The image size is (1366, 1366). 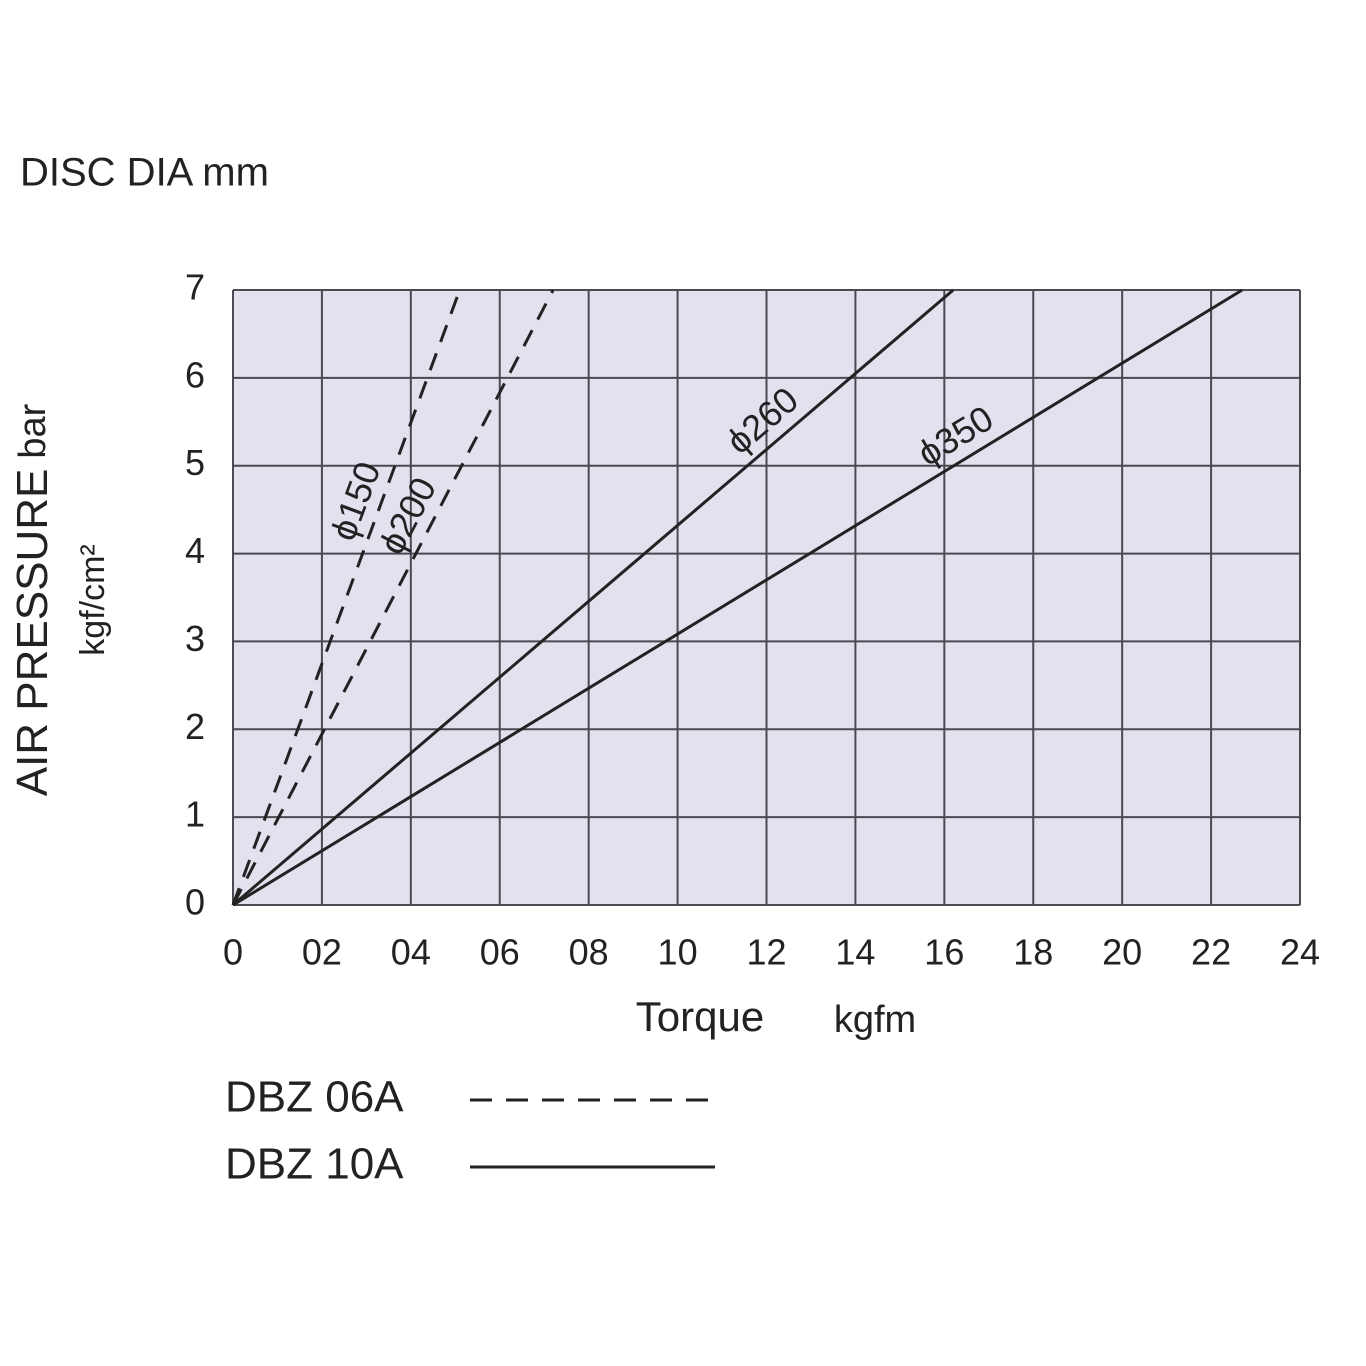 I want to click on x-axis-label: Torque, so click(x=700, y=1016).